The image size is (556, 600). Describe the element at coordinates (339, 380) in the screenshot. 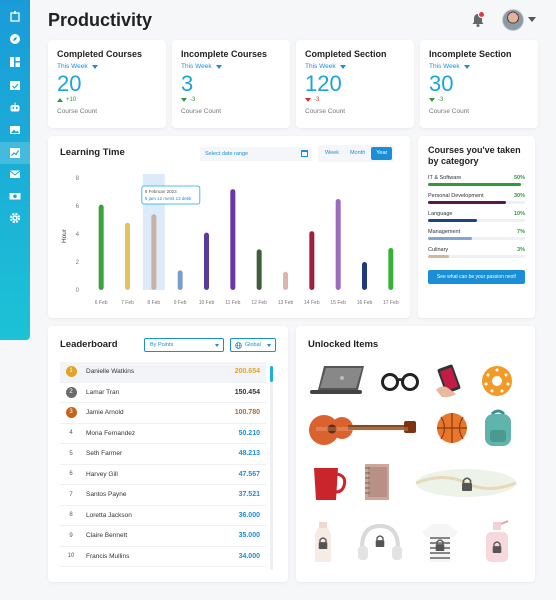

I see `laptop-icon` at that location.